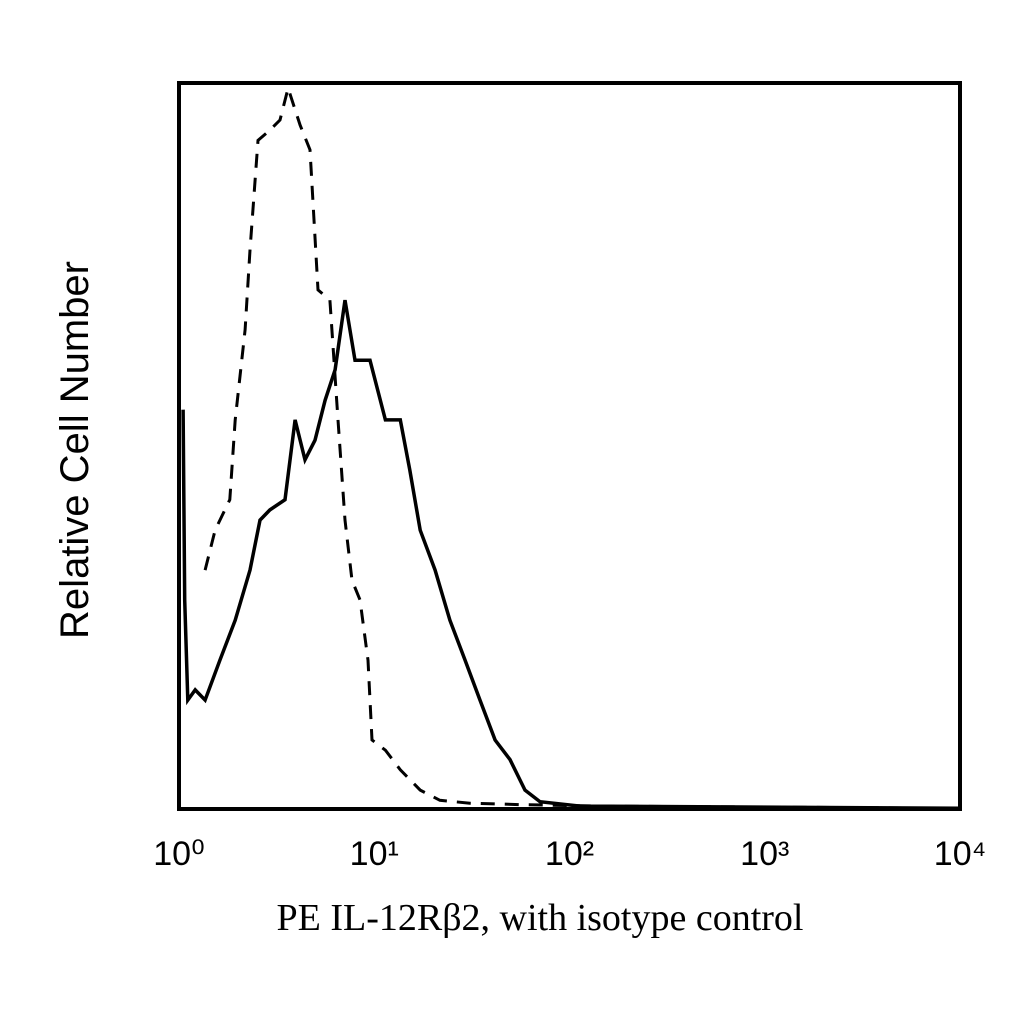 This screenshot has height=1024, width=1024. Describe the element at coordinates (539, 918) in the screenshot. I see `x-axis-label: PE IL-12Rβ2, with isotype control` at that location.